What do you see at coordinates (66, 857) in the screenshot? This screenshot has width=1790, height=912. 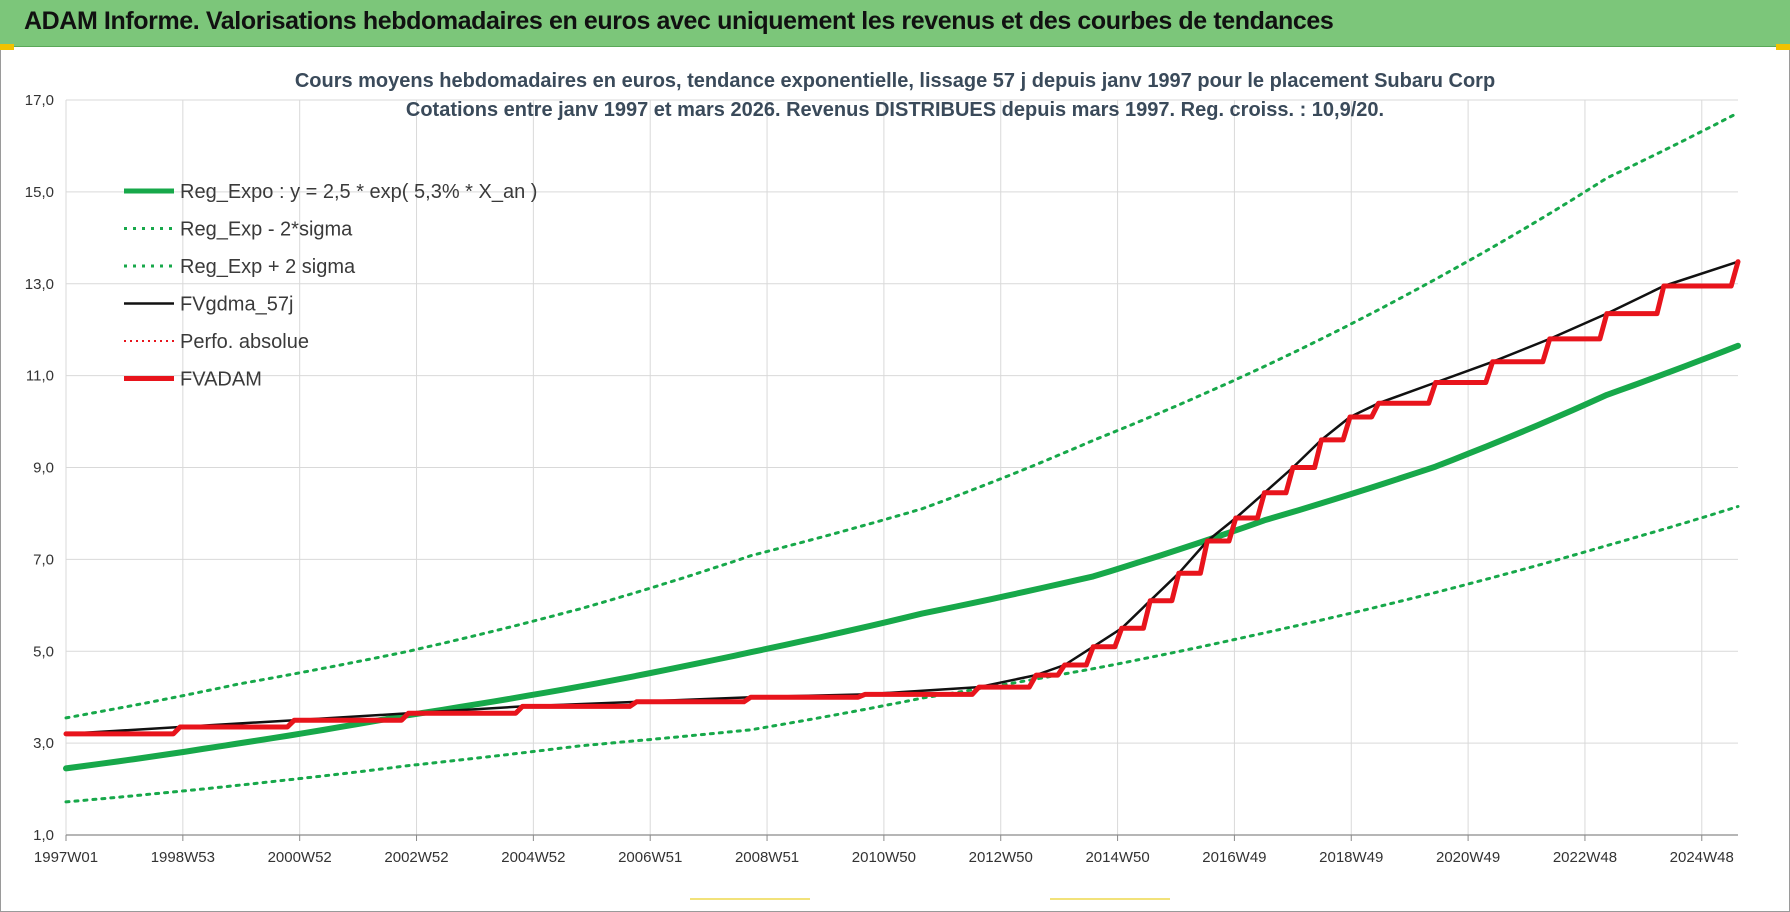 I see `x-tick-label: 1997W01` at bounding box center [66, 857].